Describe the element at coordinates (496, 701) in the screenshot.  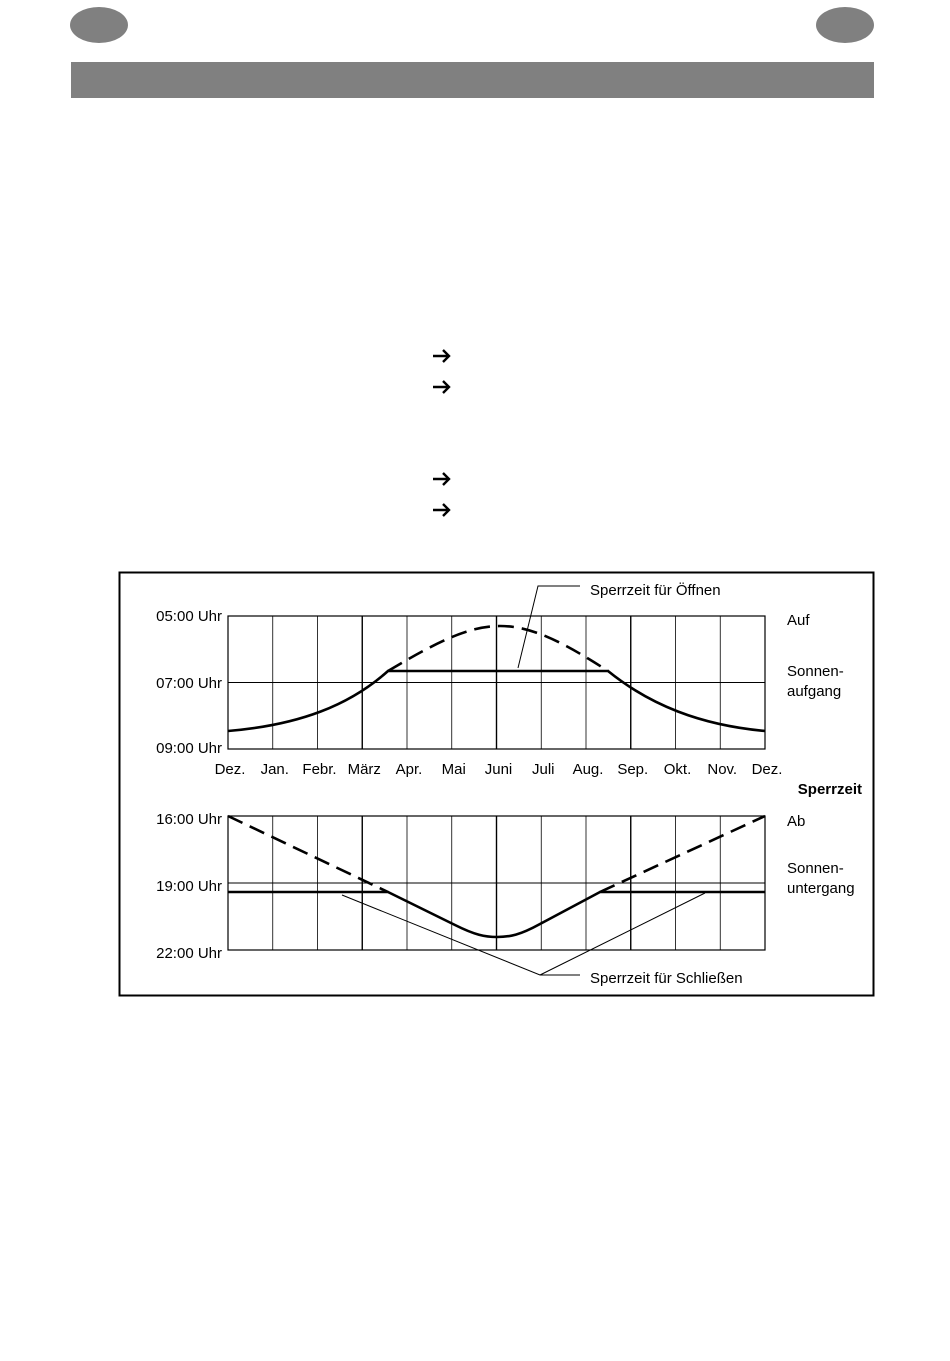
I see `sunrise-solid` at that location.